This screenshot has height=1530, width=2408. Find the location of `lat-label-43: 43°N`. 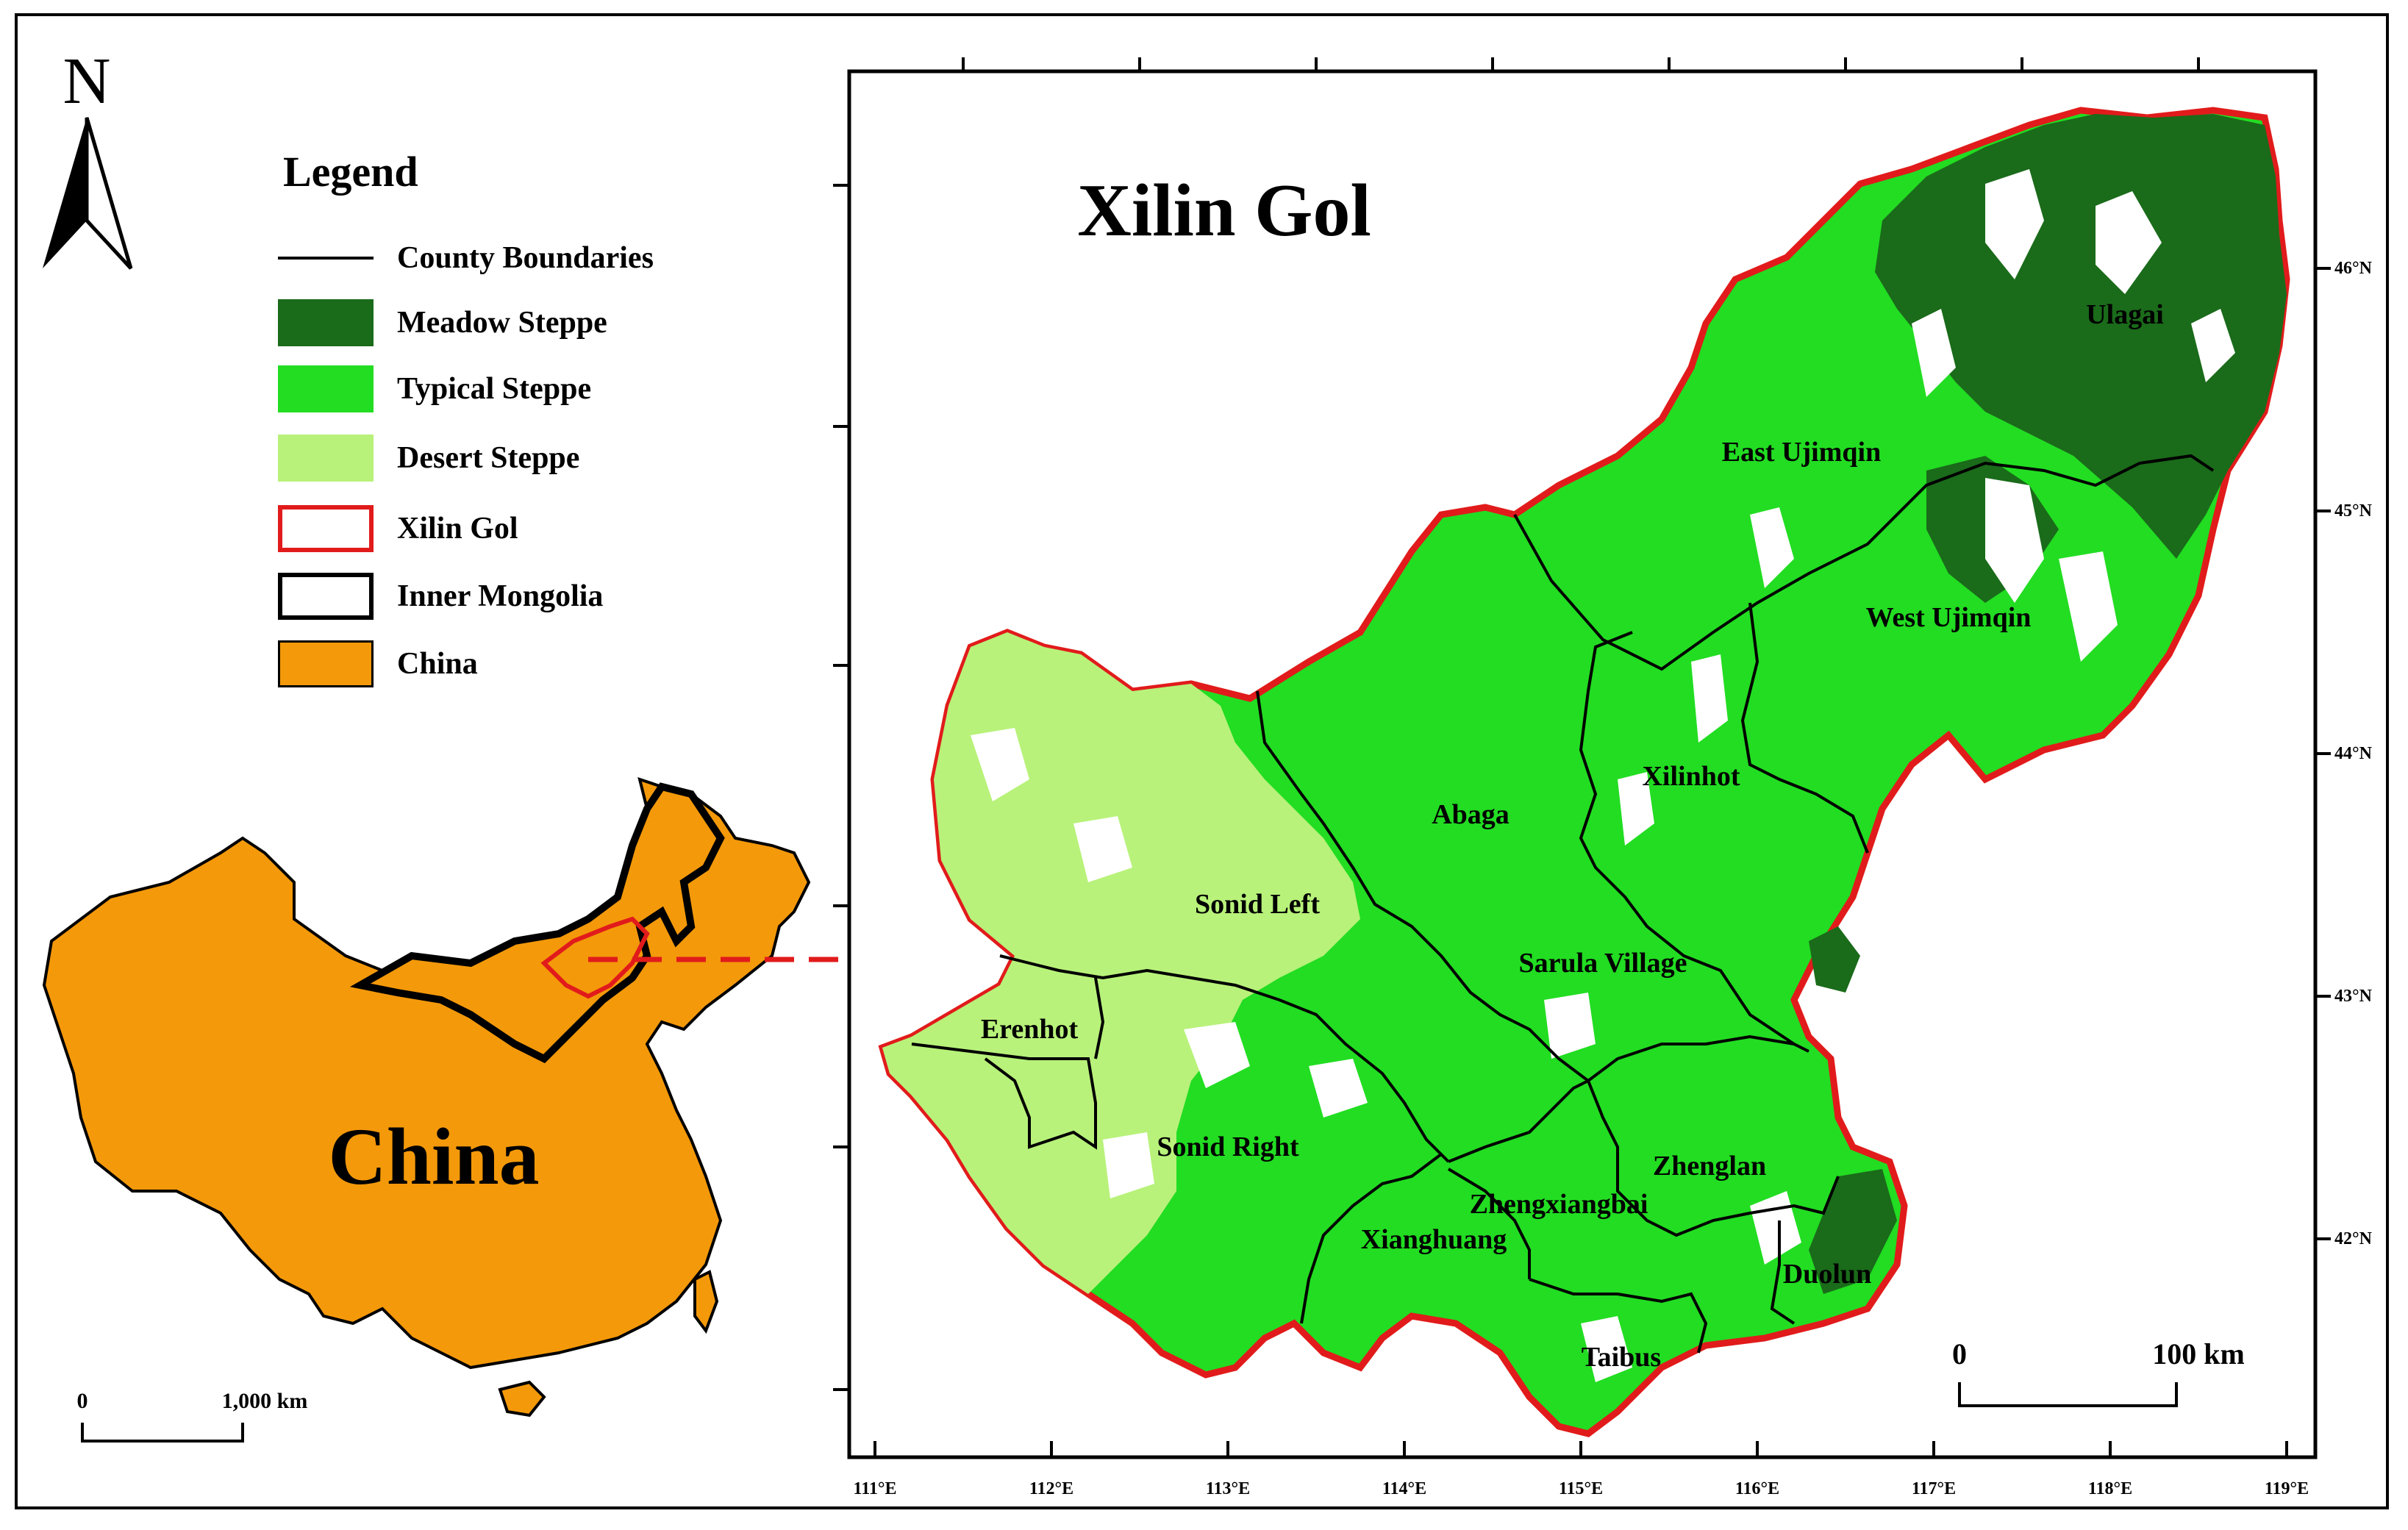

lat-label-43: 43°N is located at coordinates (2354, 996).